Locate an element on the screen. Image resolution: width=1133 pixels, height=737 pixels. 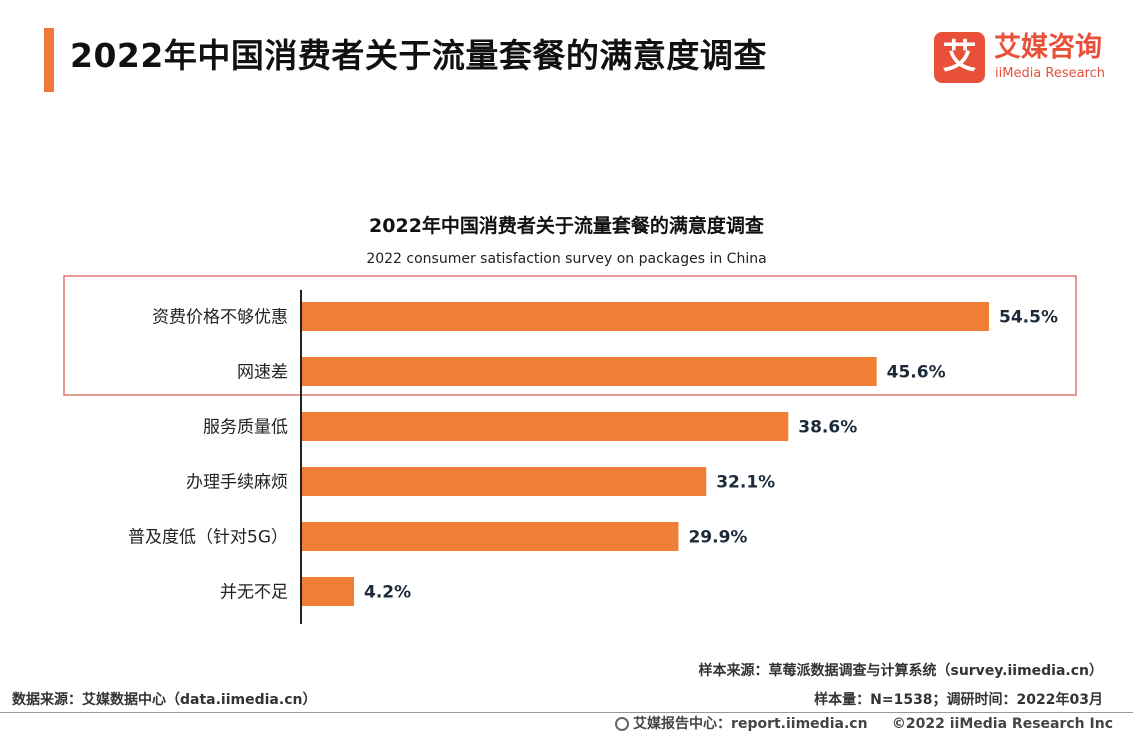
value-label-4: 29.9% is located at coordinates (717, 538).